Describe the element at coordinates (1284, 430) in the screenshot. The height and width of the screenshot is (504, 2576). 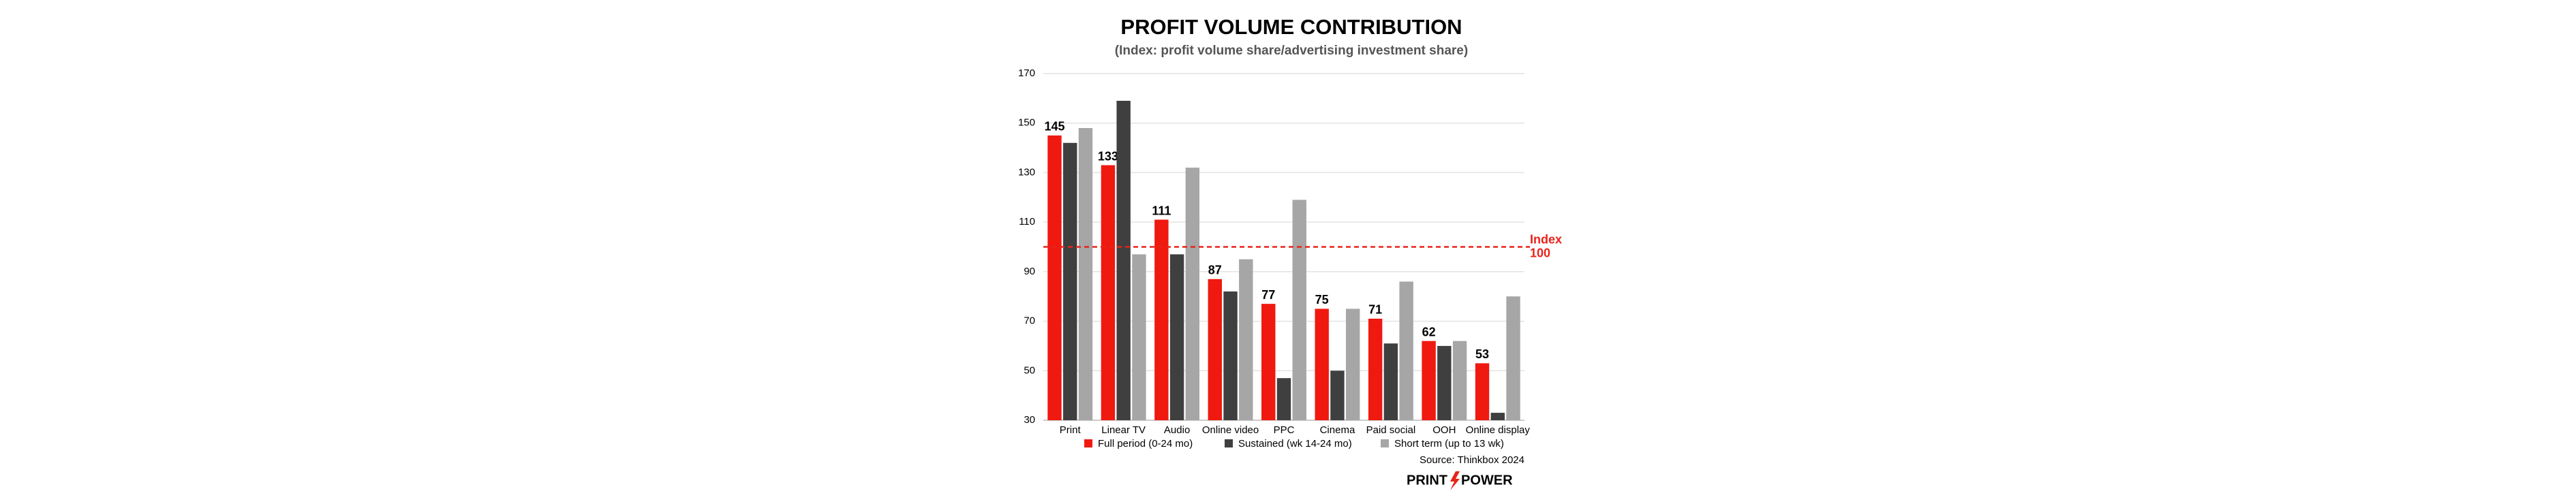
I see `x-tick-label: PPC` at that location.